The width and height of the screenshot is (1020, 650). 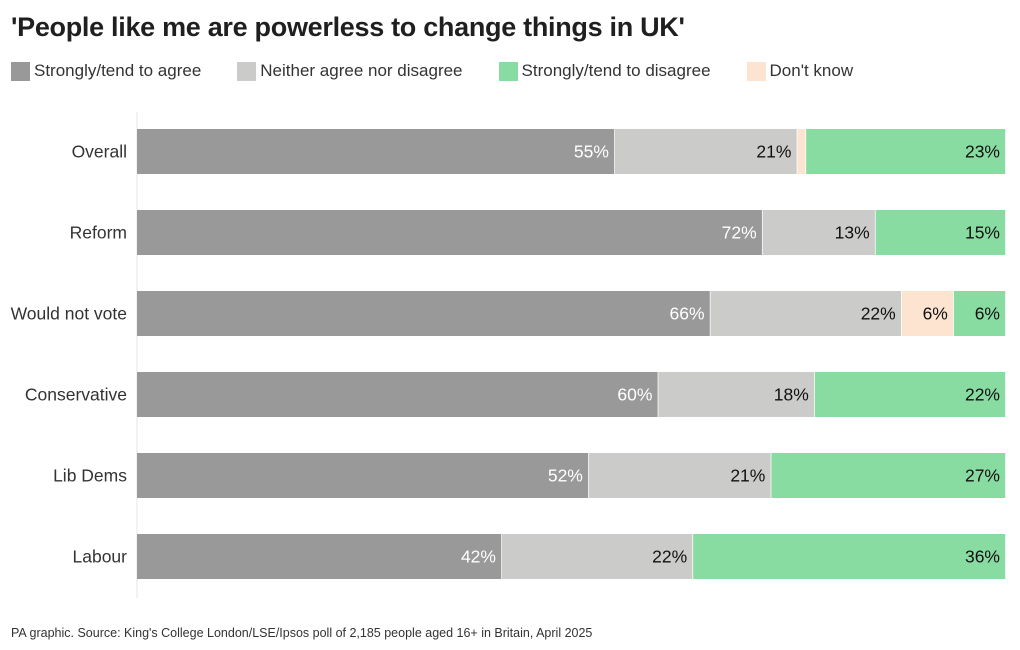 What do you see at coordinates (756, 71) in the screenshot?
I see `legend-swatch-dont-know` at bounding box center [756, 71].